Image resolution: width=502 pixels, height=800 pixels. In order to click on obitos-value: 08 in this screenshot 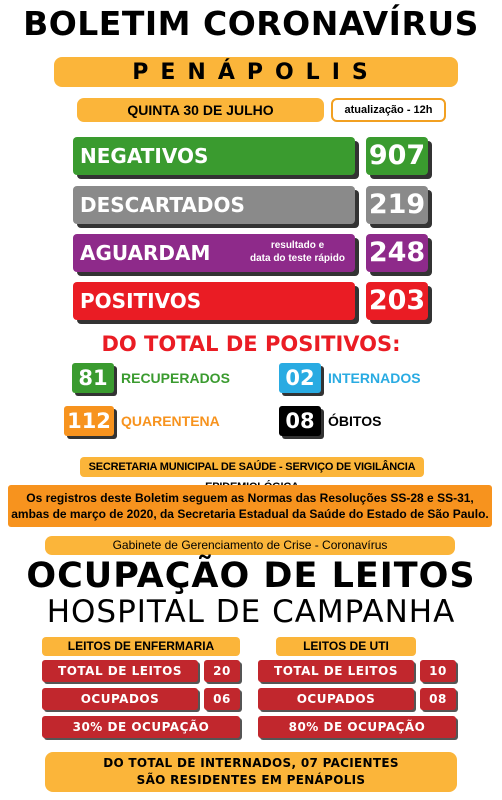, I will do `click(300, 421)`.